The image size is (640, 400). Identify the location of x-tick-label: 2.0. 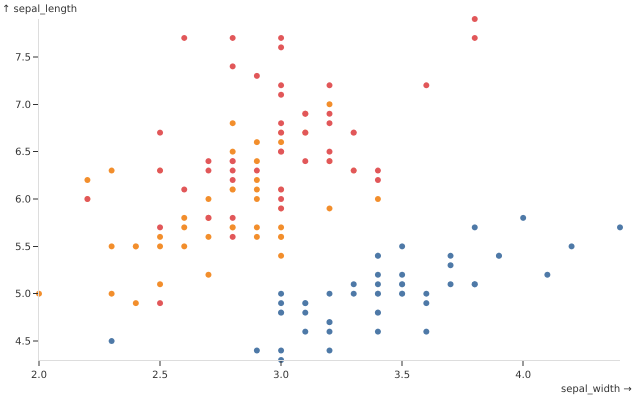
(39, 375).